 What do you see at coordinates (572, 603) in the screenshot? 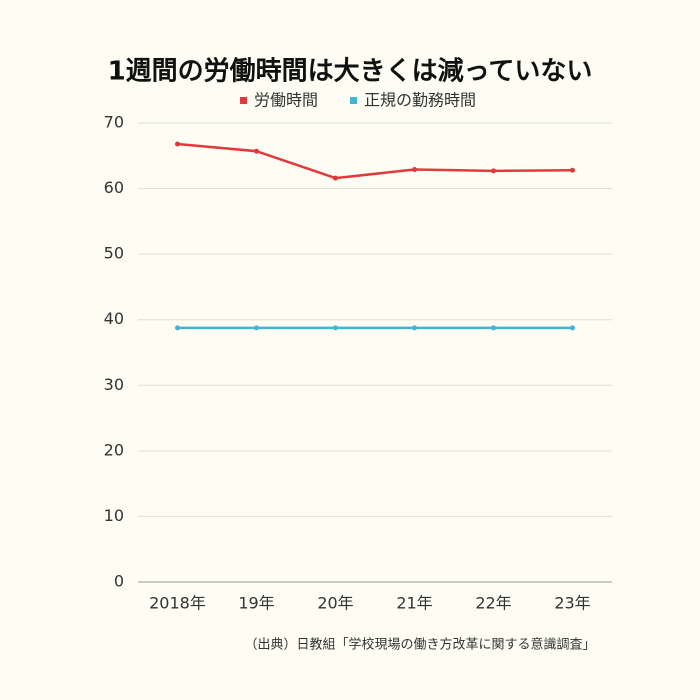
I see `x-tick-label: 23年` at bounding box center [572, 603].